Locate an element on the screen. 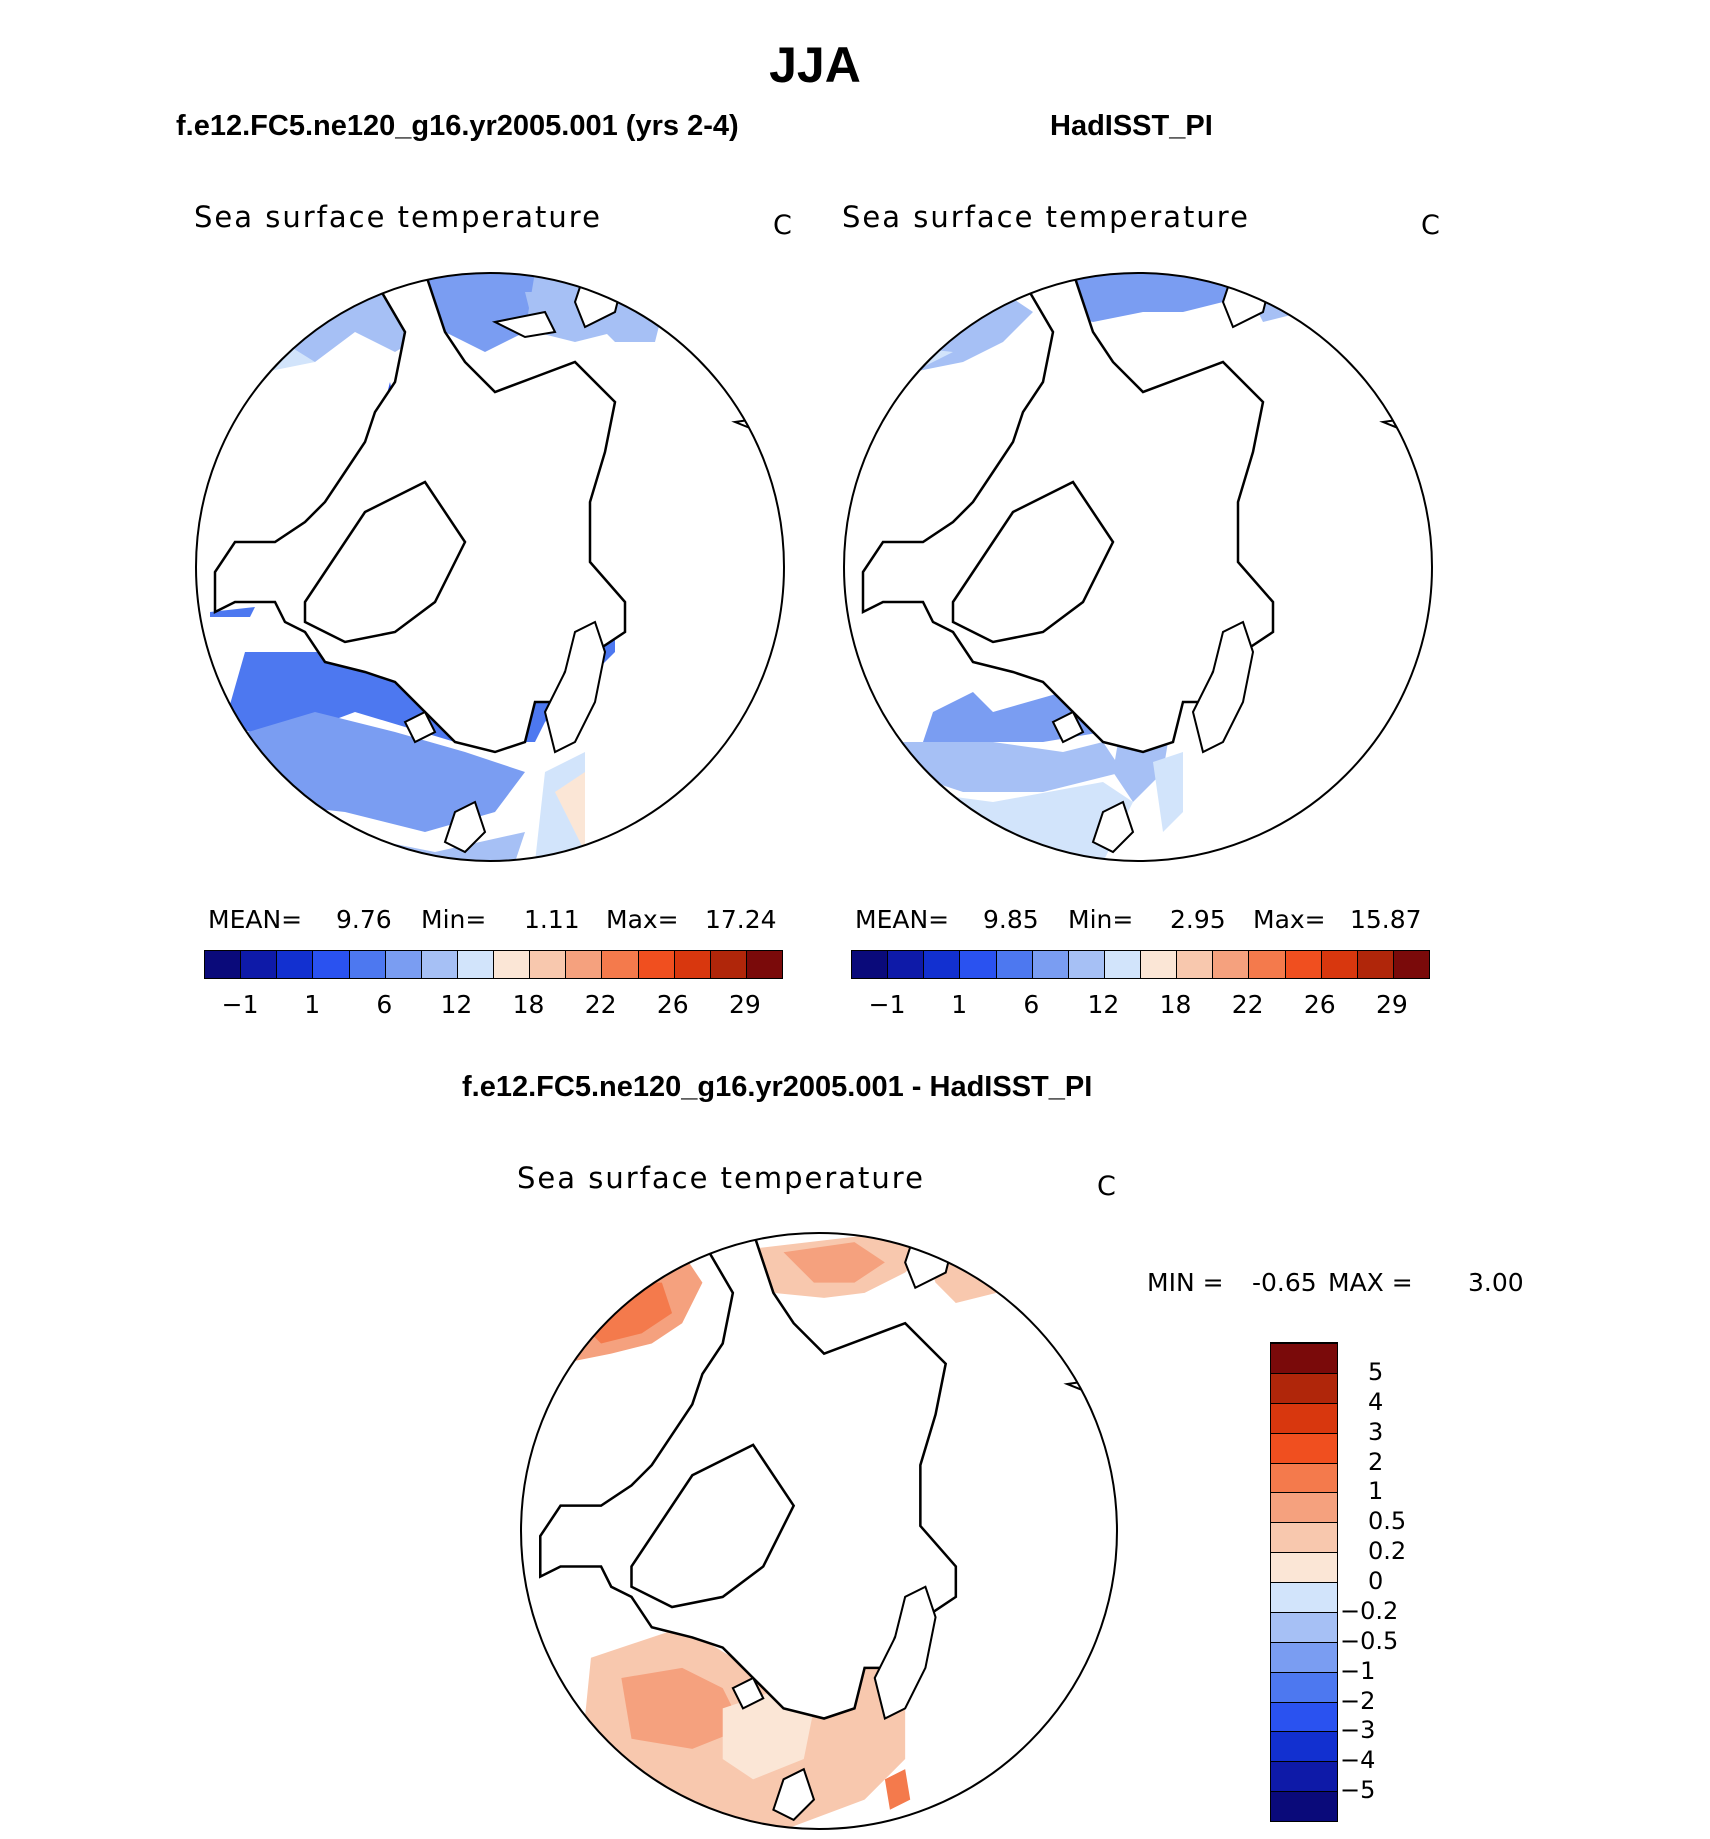  diff-min-value: -0.65 is located at coordinates (1284, 1282).